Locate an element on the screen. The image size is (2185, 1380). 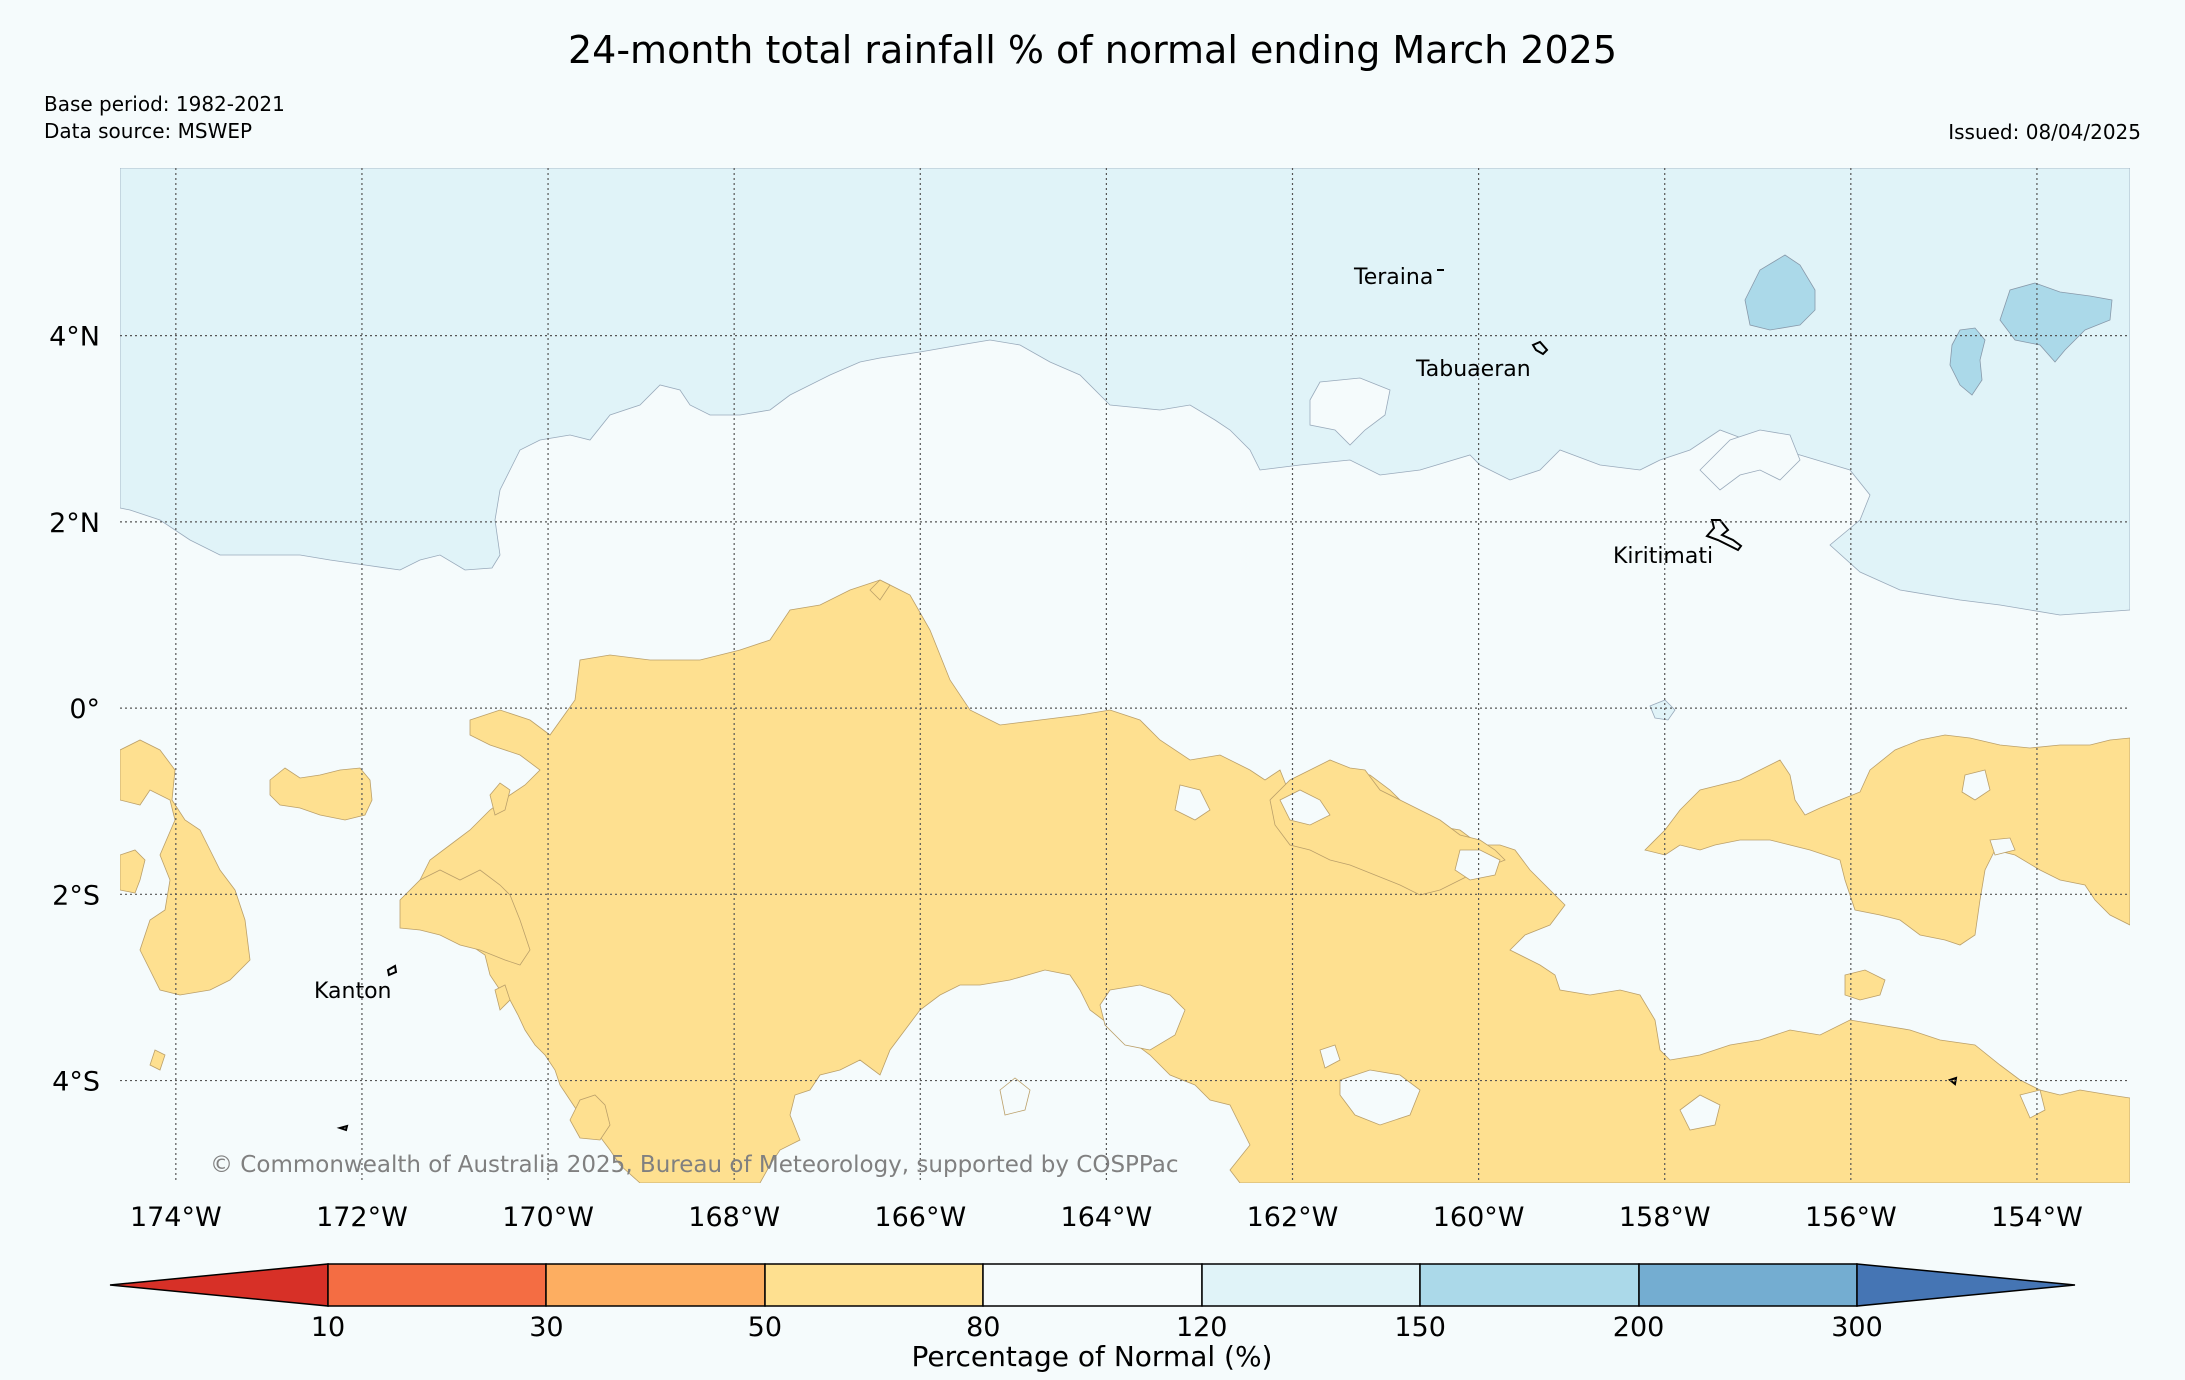
longitude-tick-label: 154°W is located at coordinates (2037, 1217).